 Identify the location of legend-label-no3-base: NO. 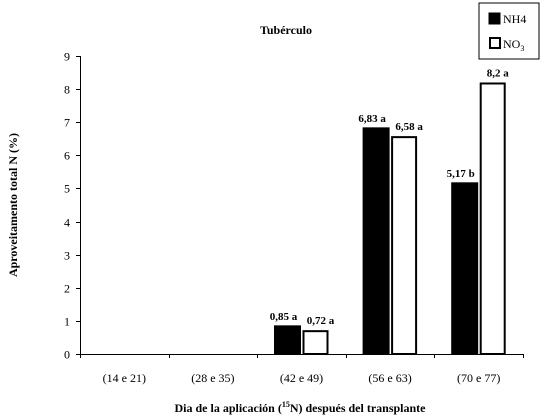
(512, 44).